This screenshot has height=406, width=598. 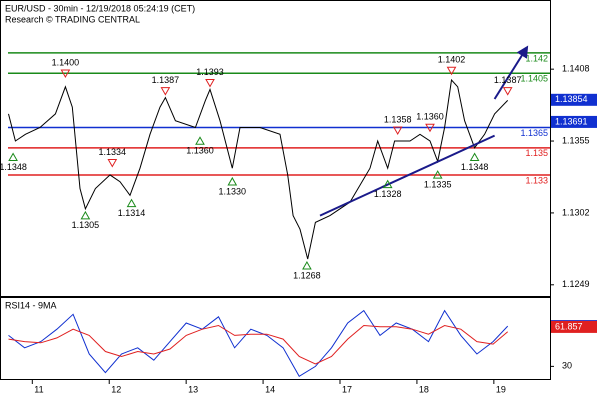 I want to click on level-label: 1.133, so click(x=536, y=180).